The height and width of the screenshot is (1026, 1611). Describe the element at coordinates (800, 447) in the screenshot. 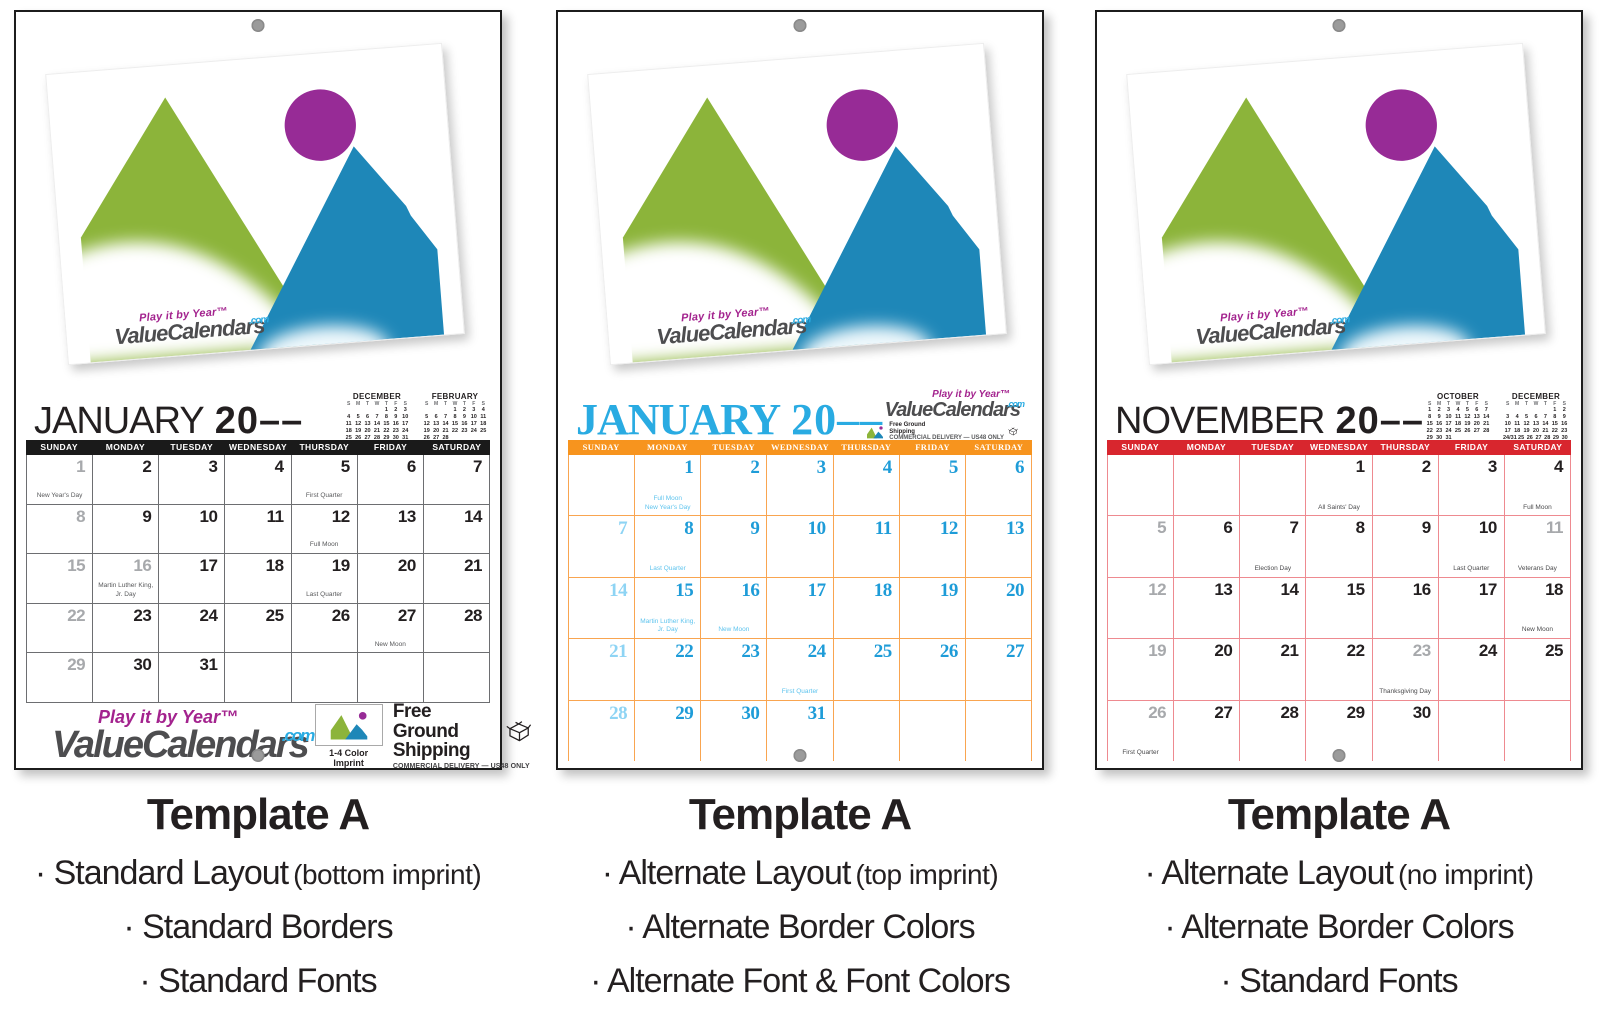

I see `weekday-label: WEDNESDAY` at that location.